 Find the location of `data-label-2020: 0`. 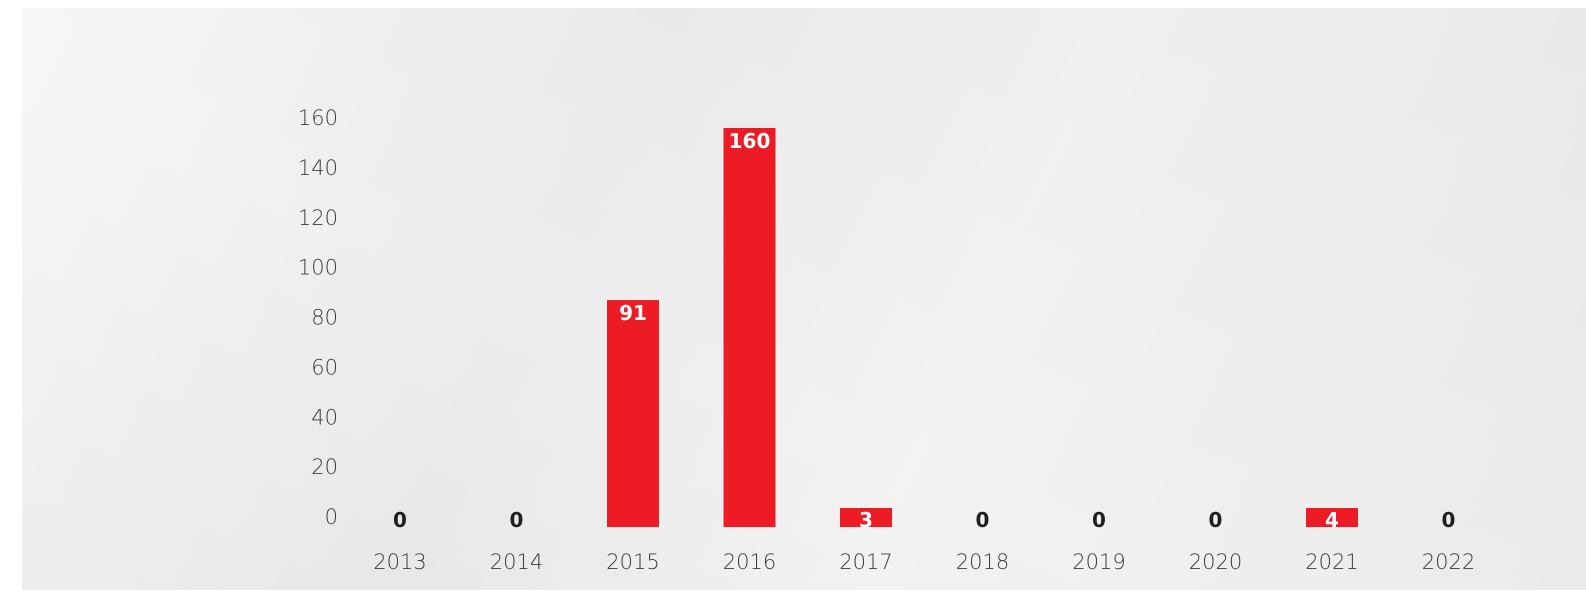

data-label-2020: 0 is located at coordinates (1216, 520).